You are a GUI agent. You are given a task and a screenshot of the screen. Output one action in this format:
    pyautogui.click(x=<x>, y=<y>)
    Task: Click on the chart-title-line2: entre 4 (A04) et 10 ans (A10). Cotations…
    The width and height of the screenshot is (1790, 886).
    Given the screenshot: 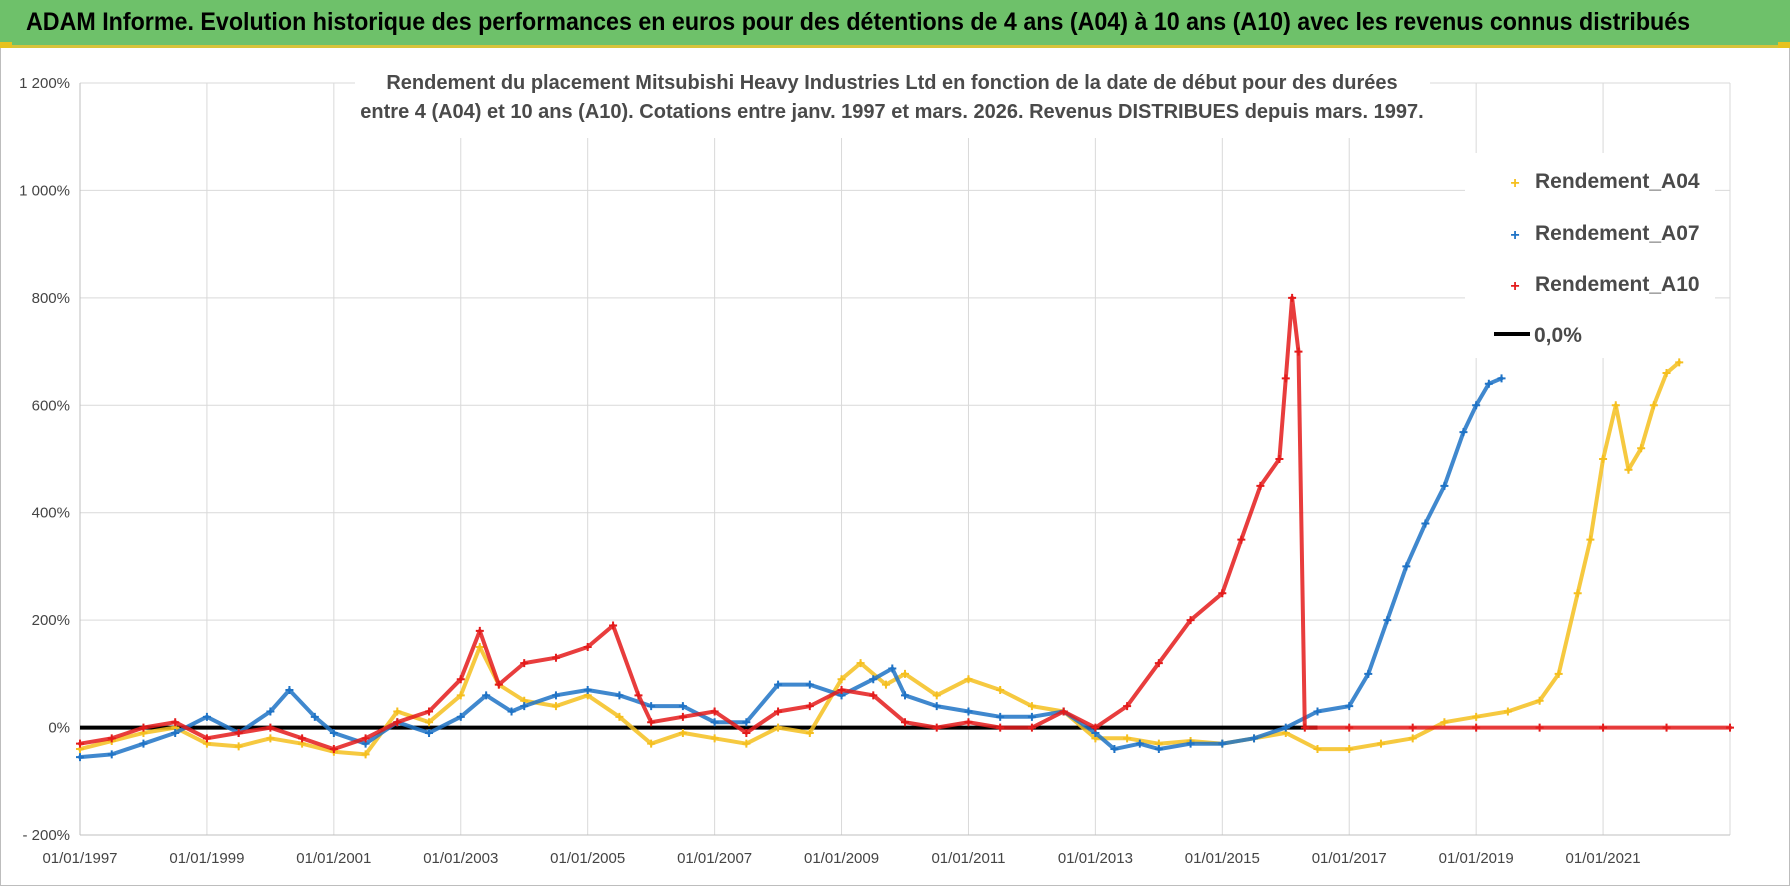 What is the action you would take?
    pyautogui.click(x=891, y=112)
    